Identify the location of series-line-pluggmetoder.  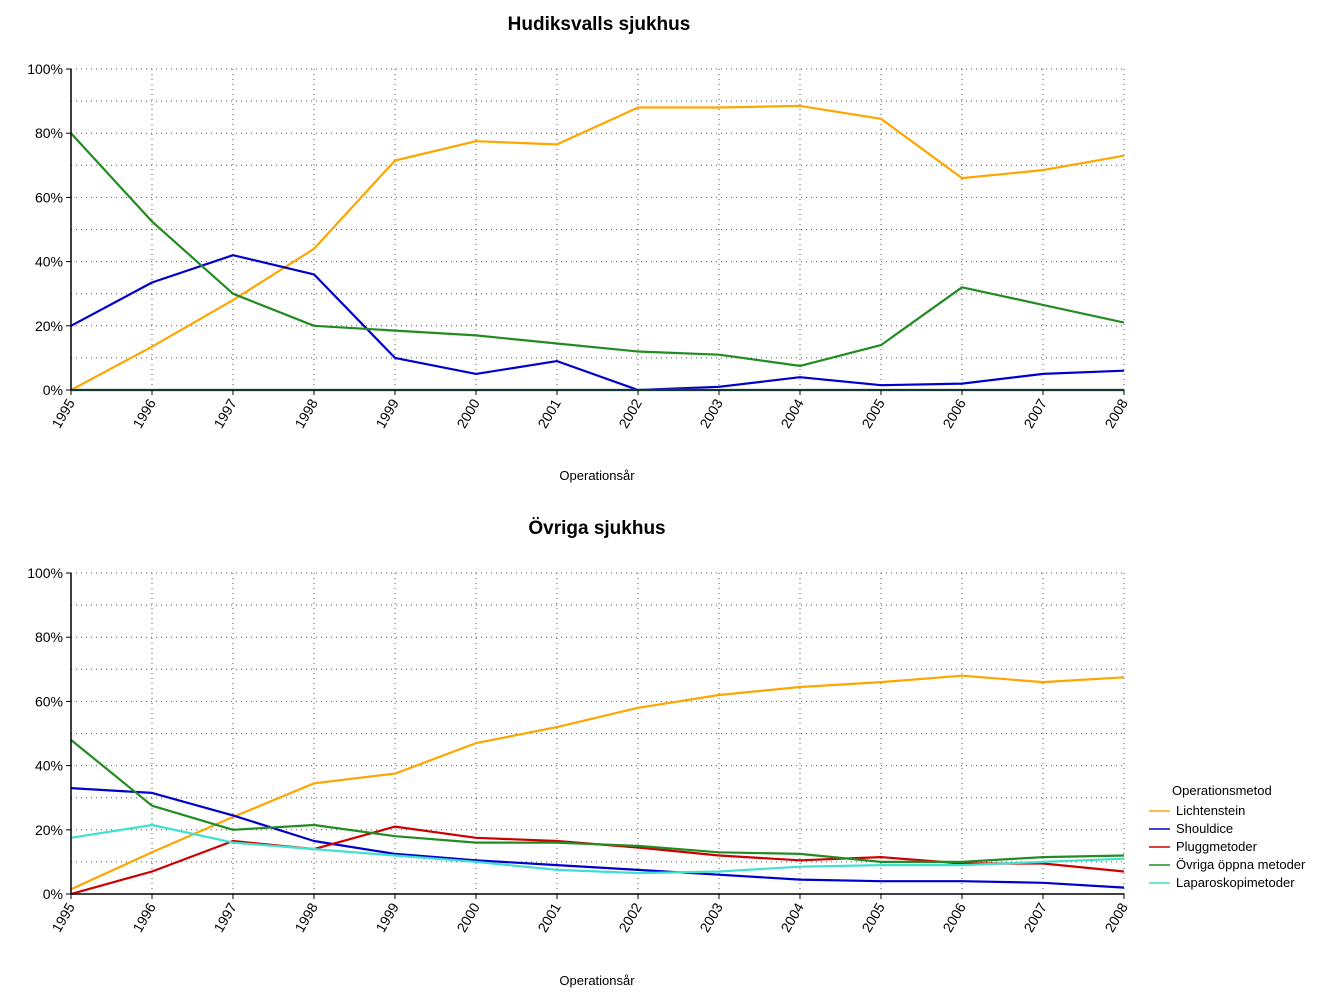
(597, 860).